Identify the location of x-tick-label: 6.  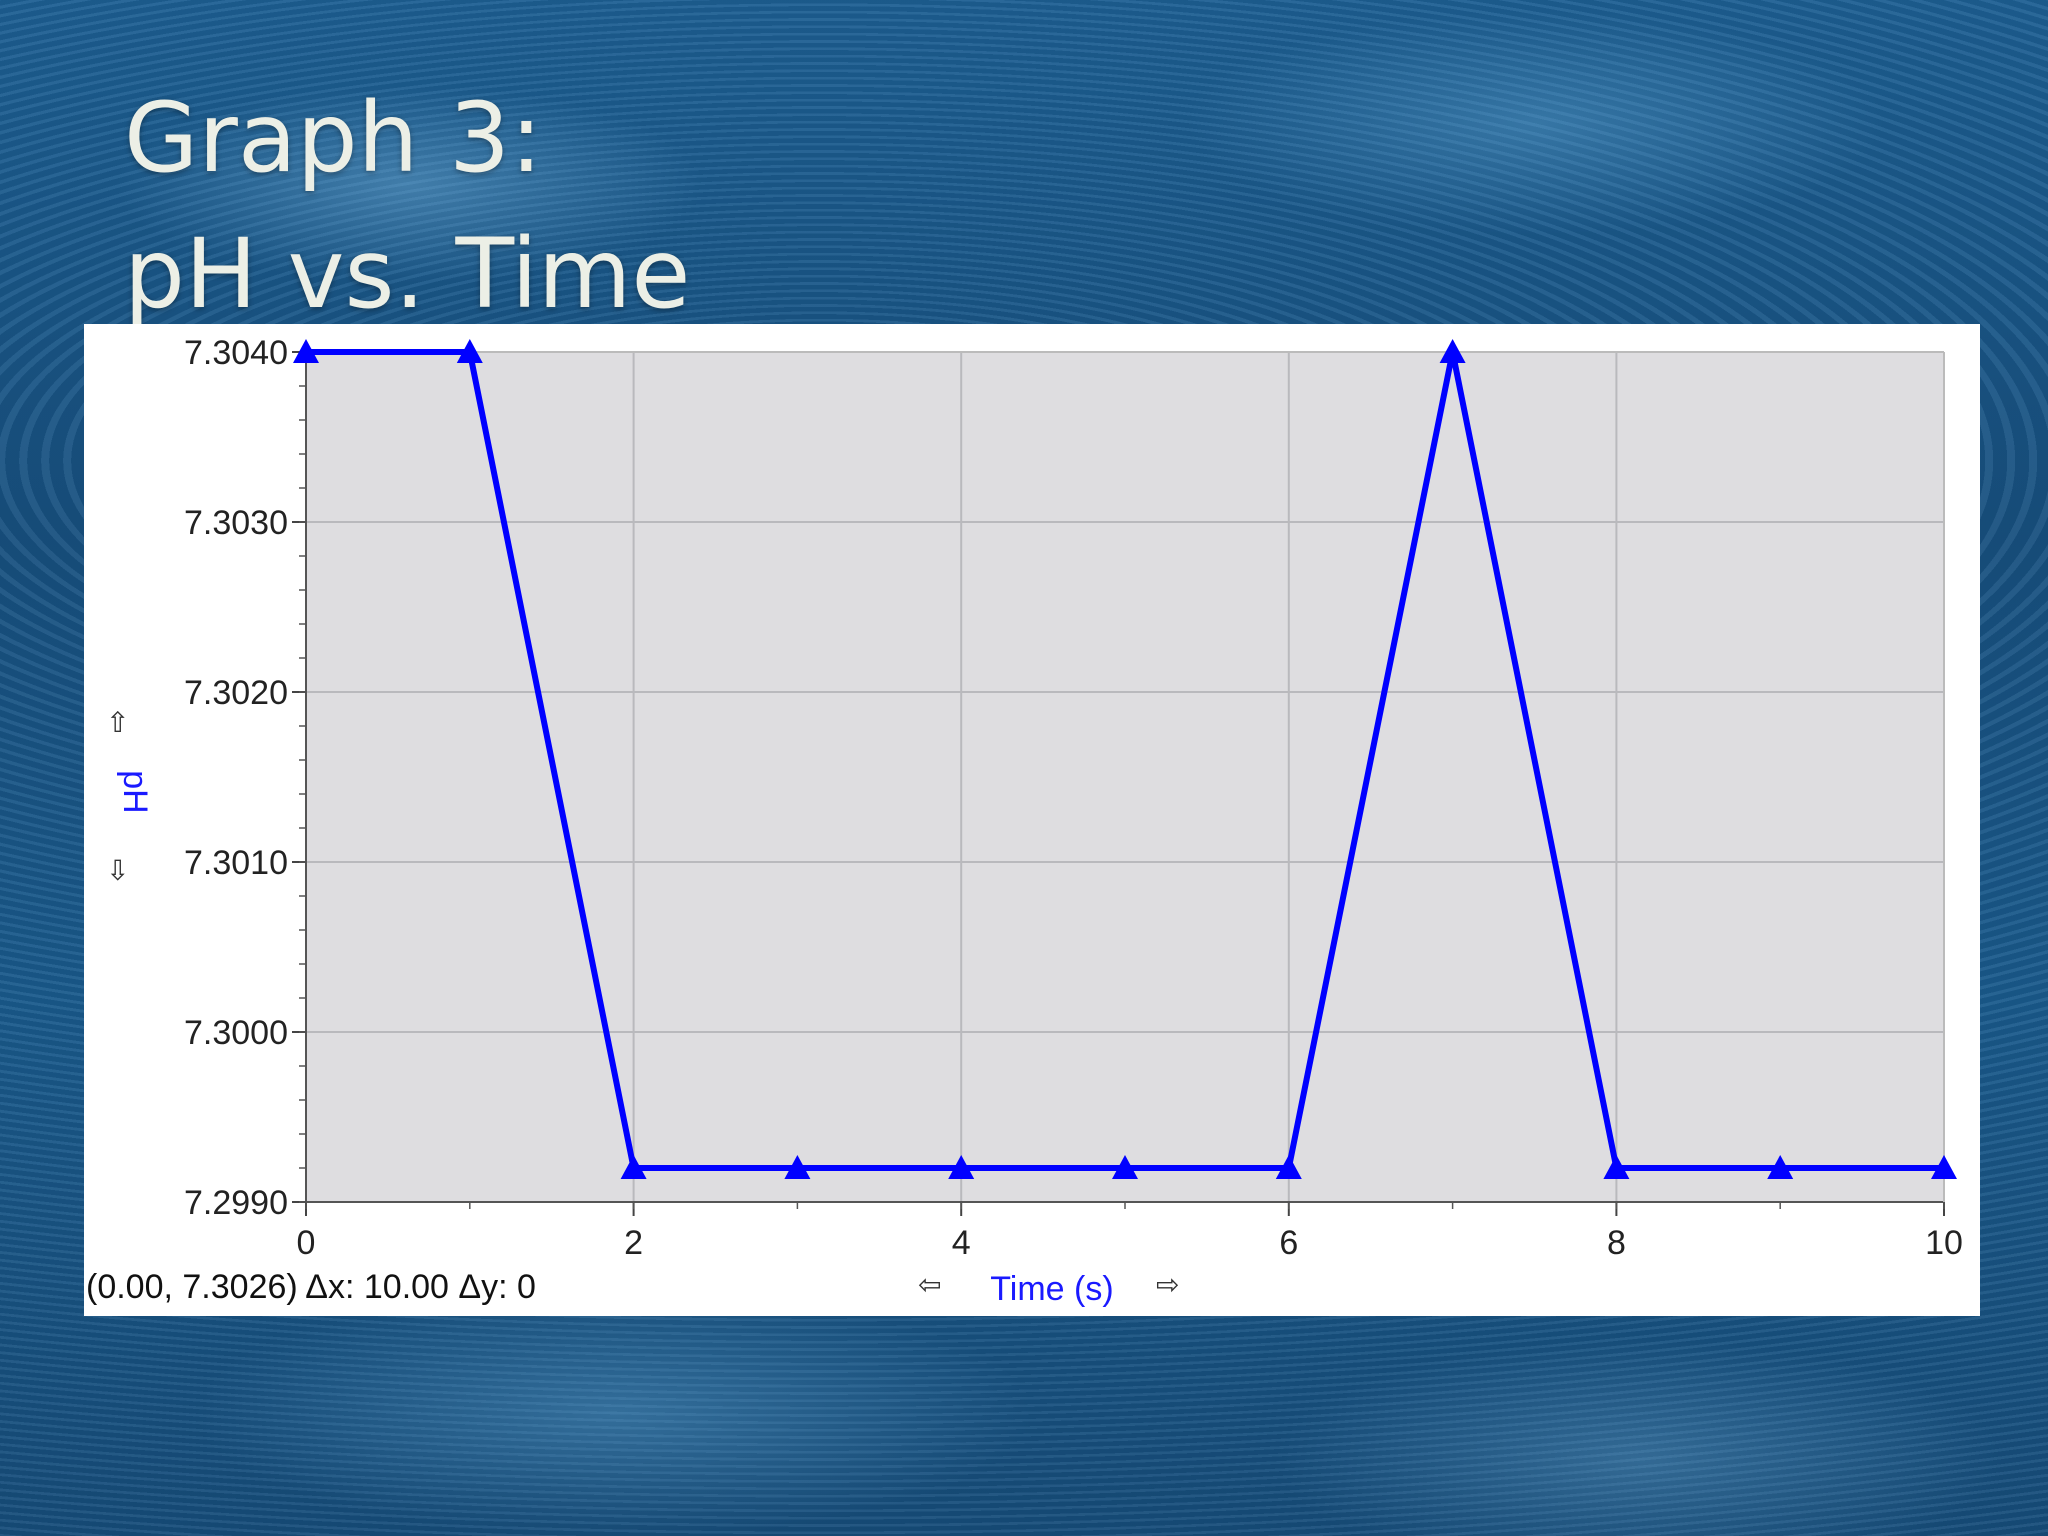
(1288, 1243).